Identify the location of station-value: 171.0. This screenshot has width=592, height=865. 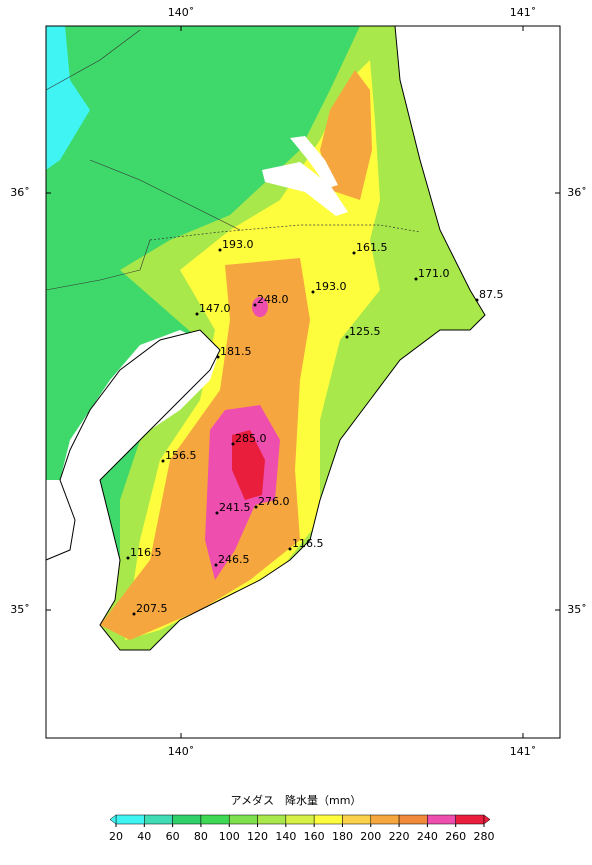
(434, 273).